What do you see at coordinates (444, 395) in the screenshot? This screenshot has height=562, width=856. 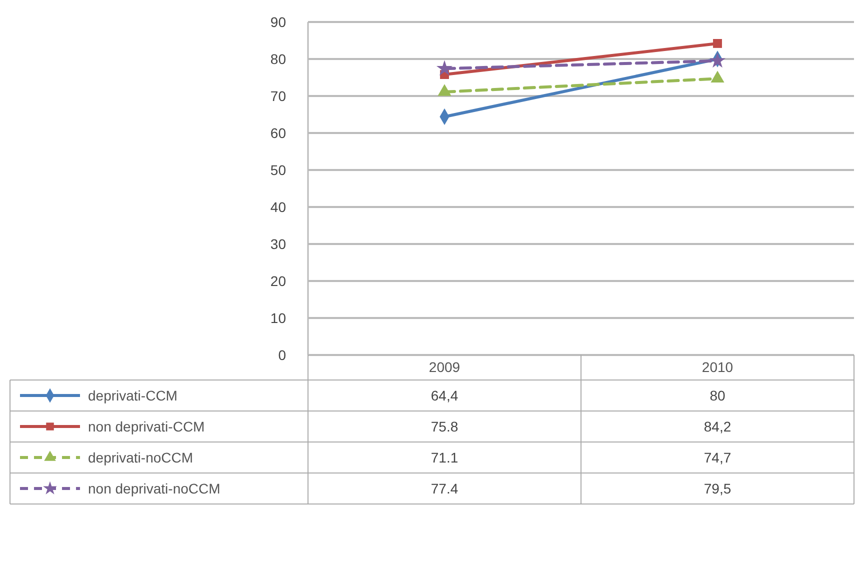 I see `data-label: 64,4` at bounding box center [444, 395].